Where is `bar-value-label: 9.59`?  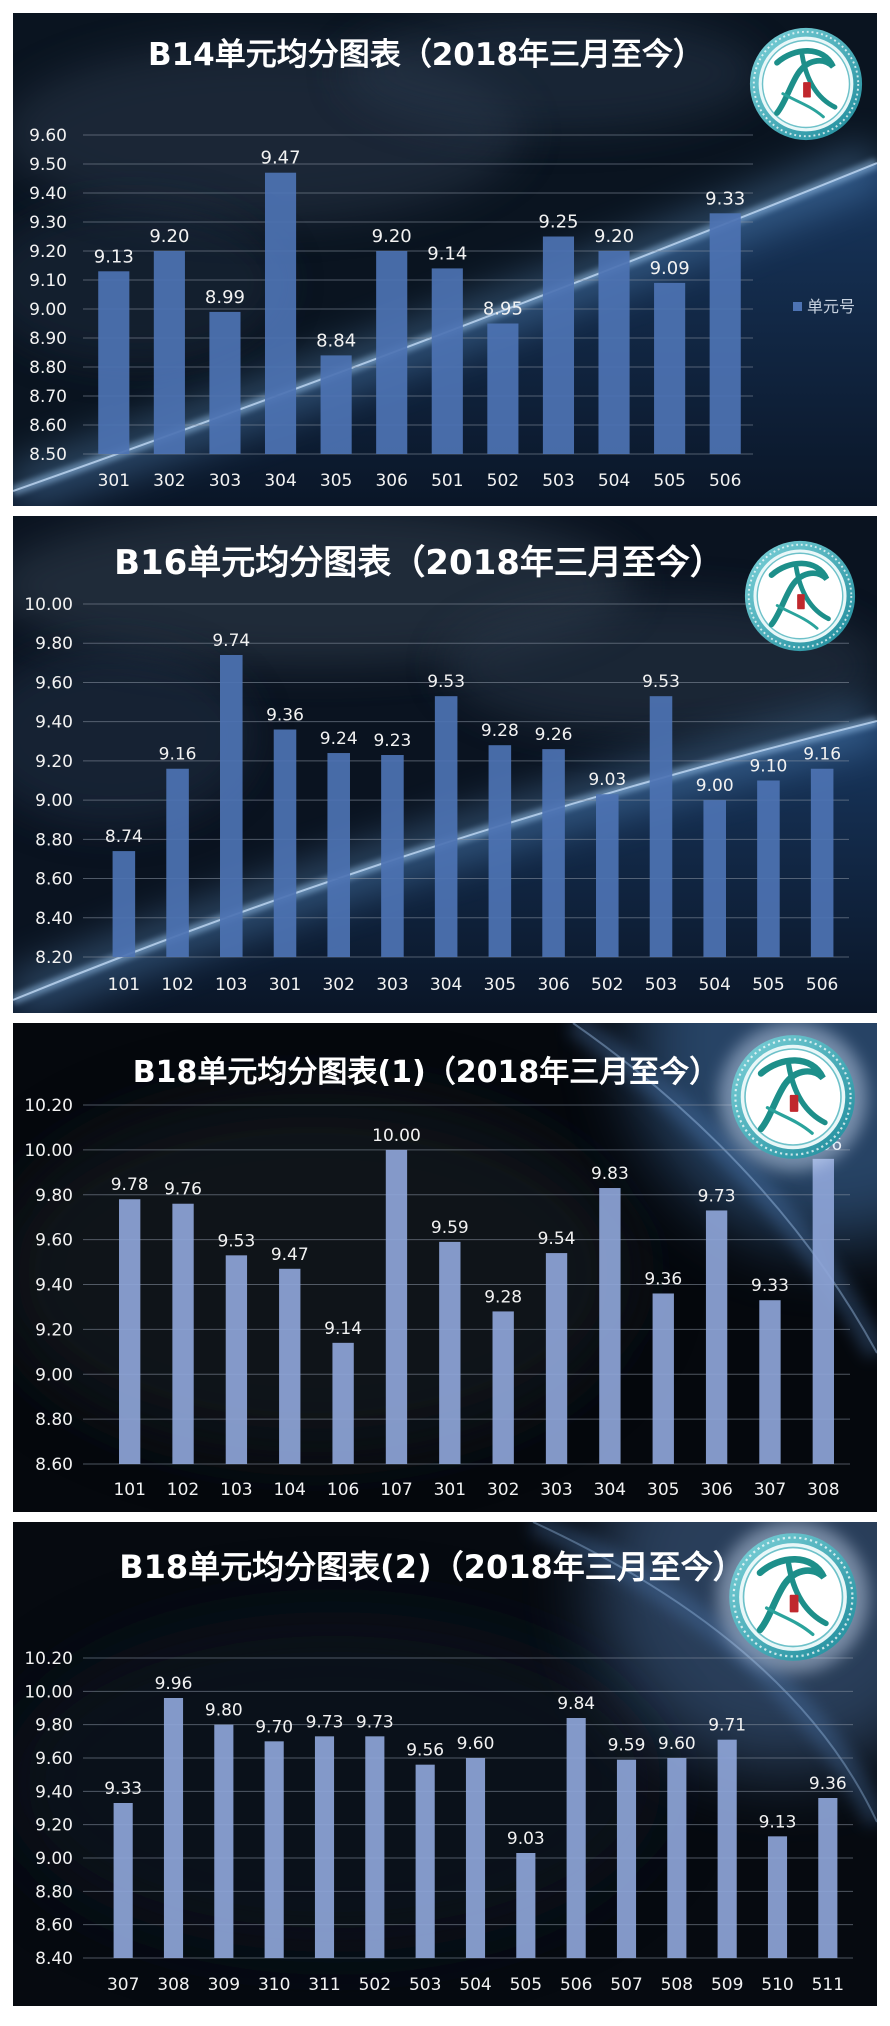 bar-value-label: 9.59 is located at coordinates (450, 1228).